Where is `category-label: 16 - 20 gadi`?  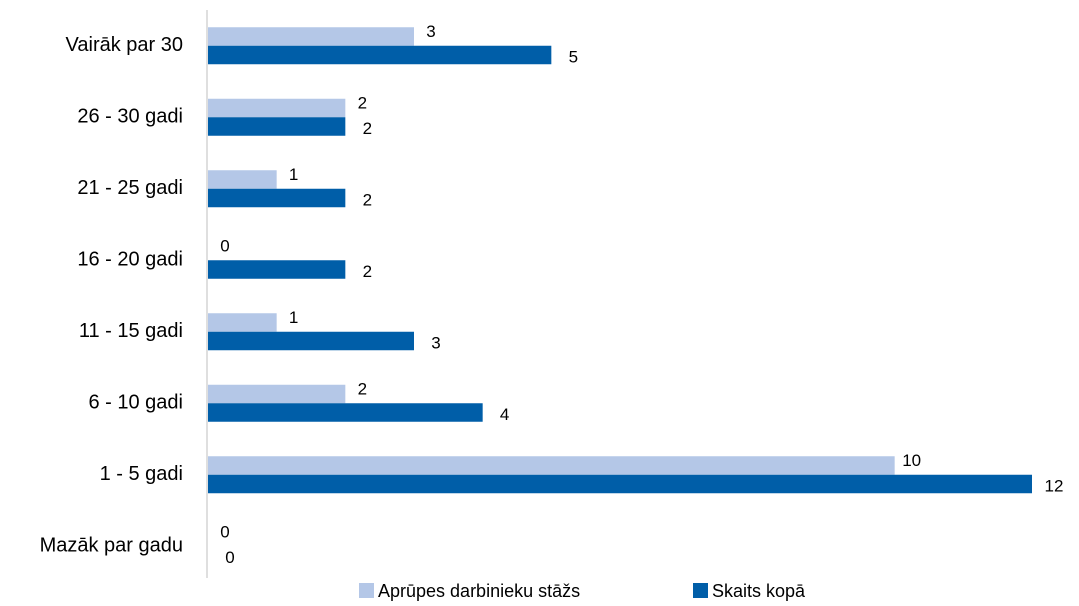
category-label: 16 - 20 gadi is located at coordinates (130, 260).